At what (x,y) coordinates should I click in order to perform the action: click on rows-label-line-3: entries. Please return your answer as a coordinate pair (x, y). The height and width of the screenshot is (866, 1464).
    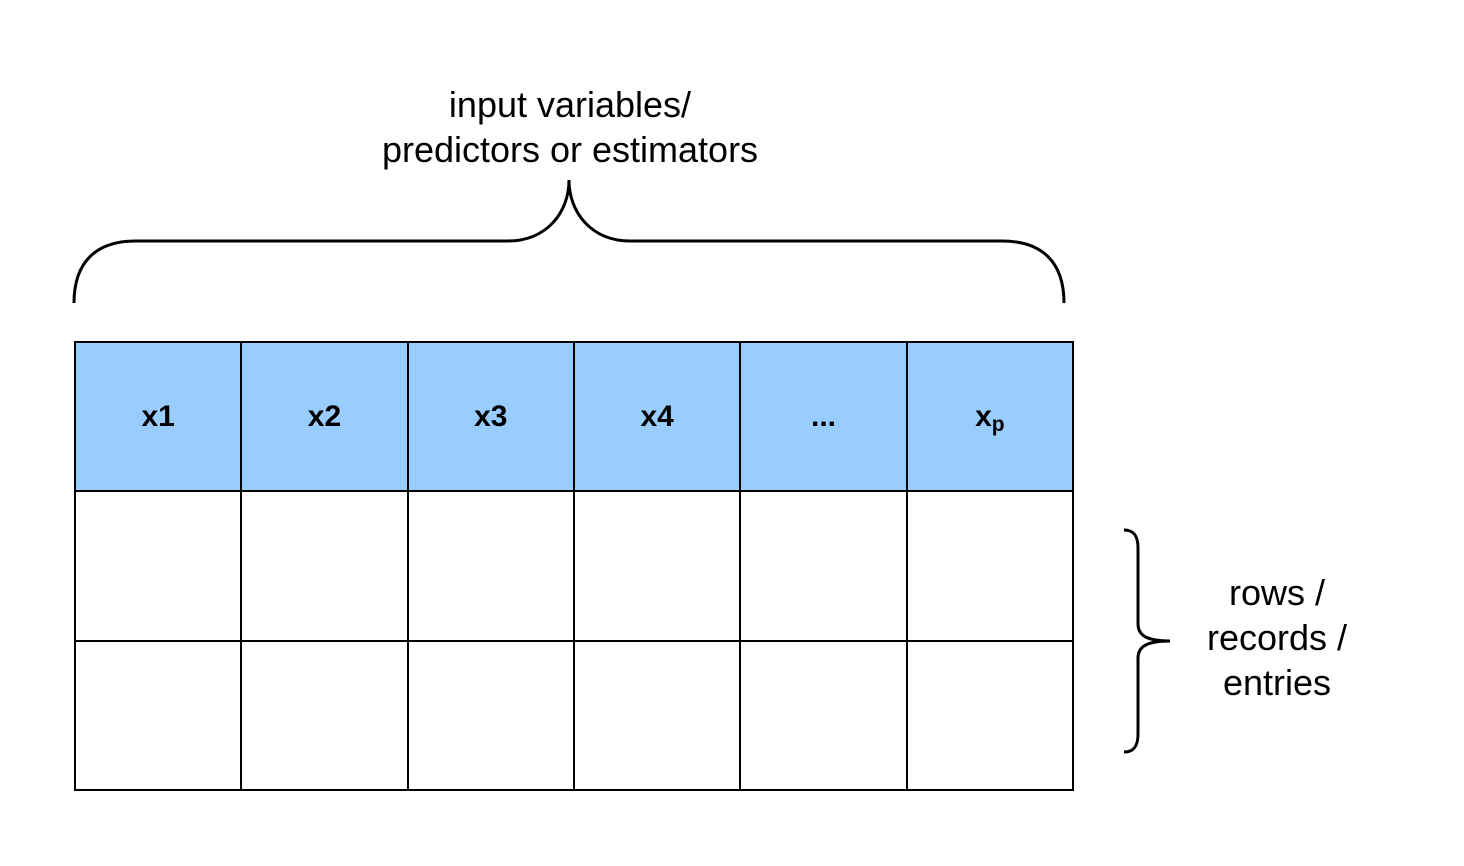
    Looking at the image, I should click on (1277, 682).